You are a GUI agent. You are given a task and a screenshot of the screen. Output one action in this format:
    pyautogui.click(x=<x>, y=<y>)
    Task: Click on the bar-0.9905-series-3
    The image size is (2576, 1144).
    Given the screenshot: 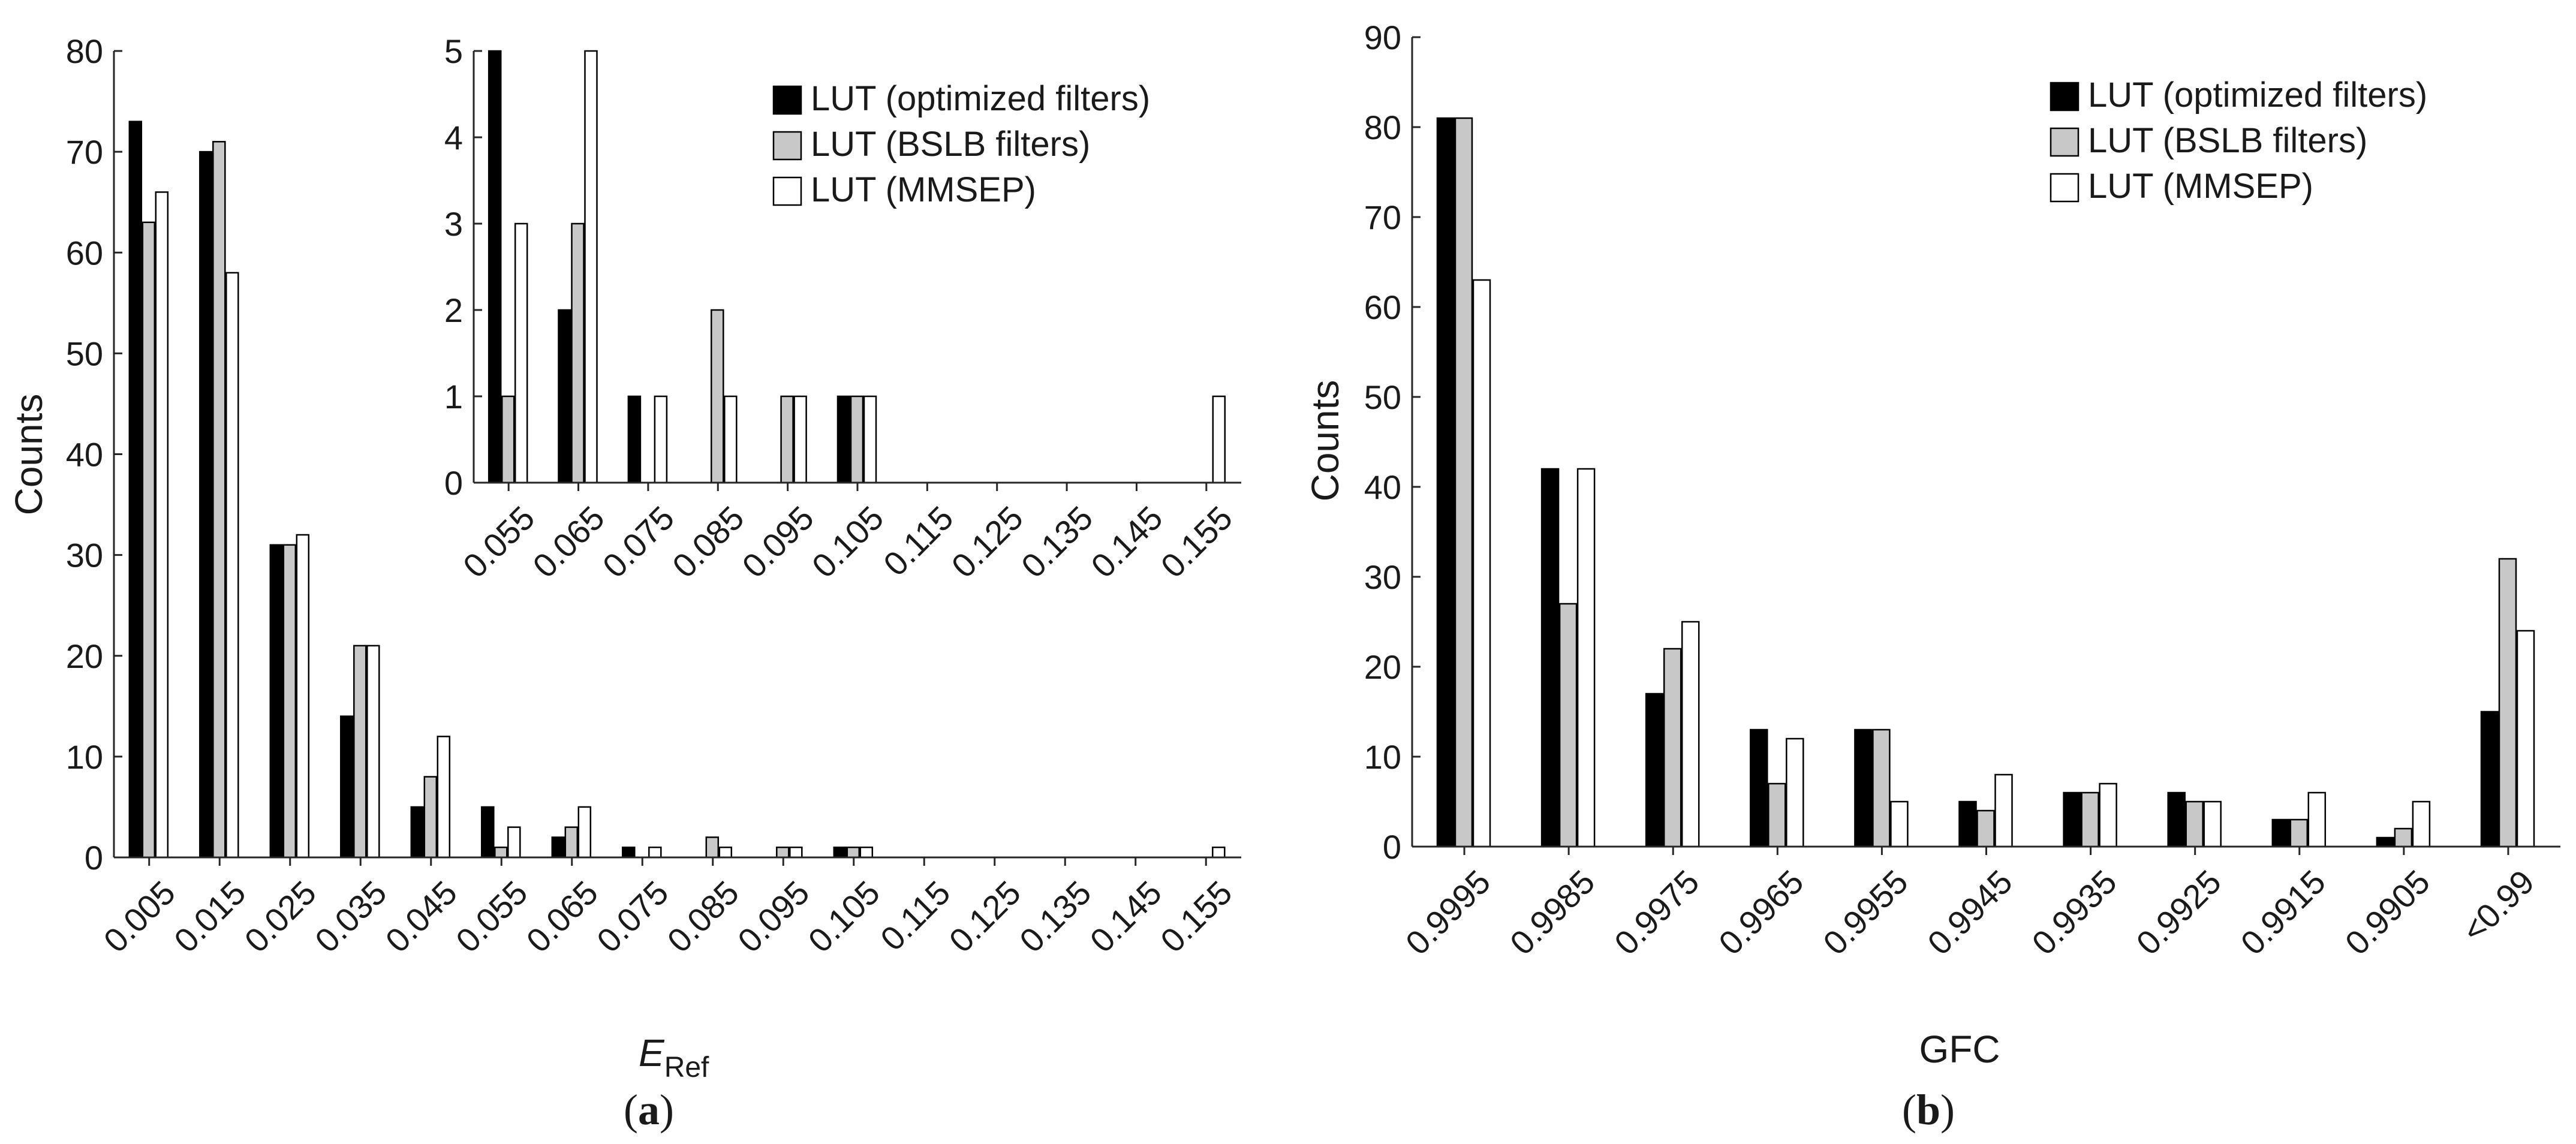 What is the action you would take?
    pyautogui.click(x=2421, y=824)
    